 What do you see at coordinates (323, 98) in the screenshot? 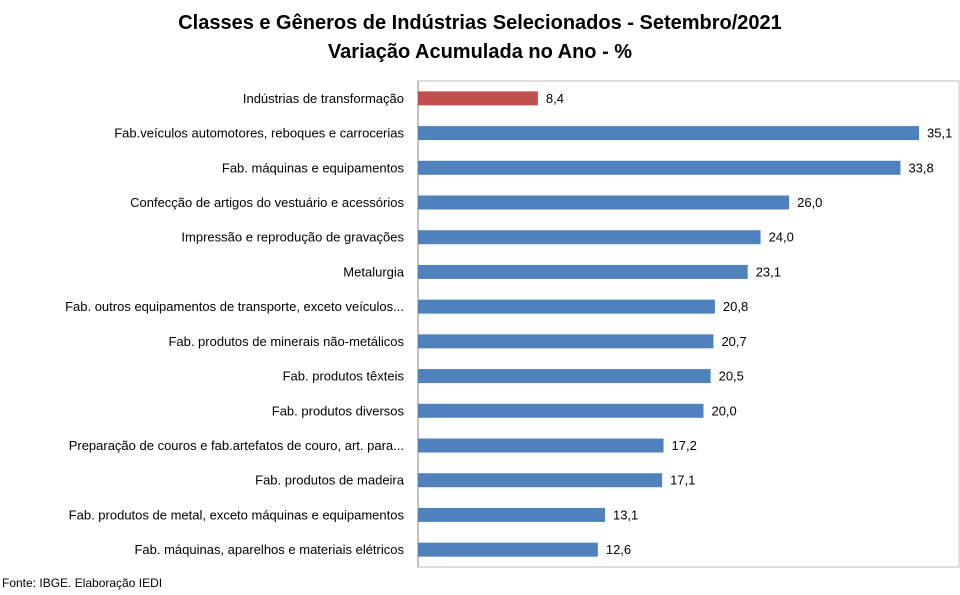
I see `category-label: Indústrias de transformação` at bounding box center [323, 98].